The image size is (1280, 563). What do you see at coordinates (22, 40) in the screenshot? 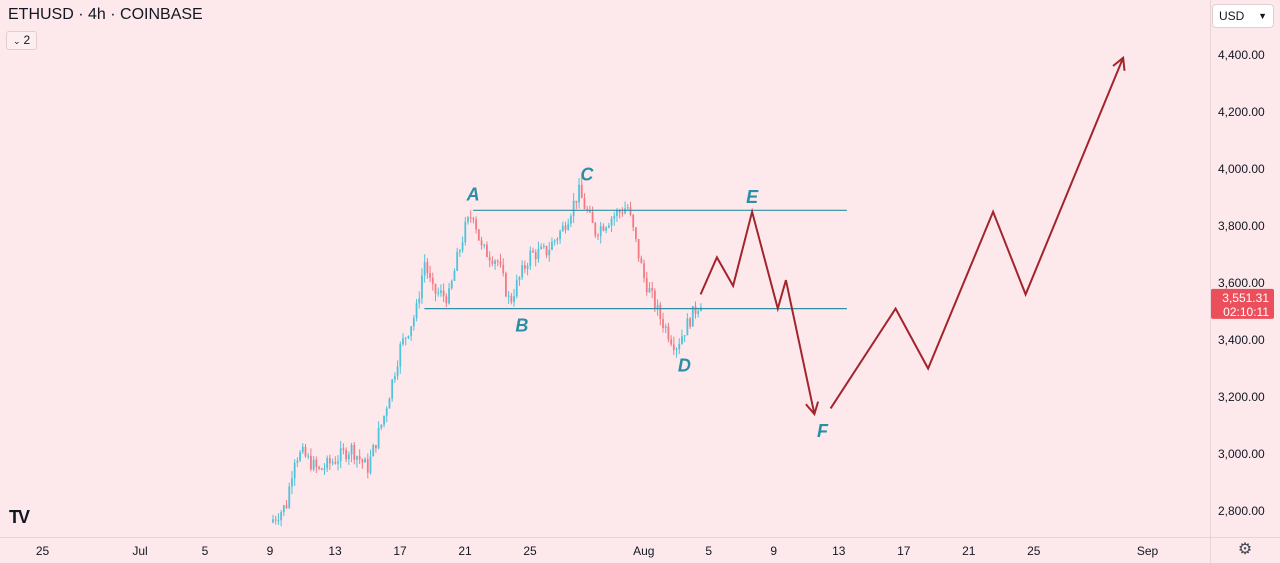
I see `indicators-toggle: ⌄ 2` at bounding box center [22, 40].